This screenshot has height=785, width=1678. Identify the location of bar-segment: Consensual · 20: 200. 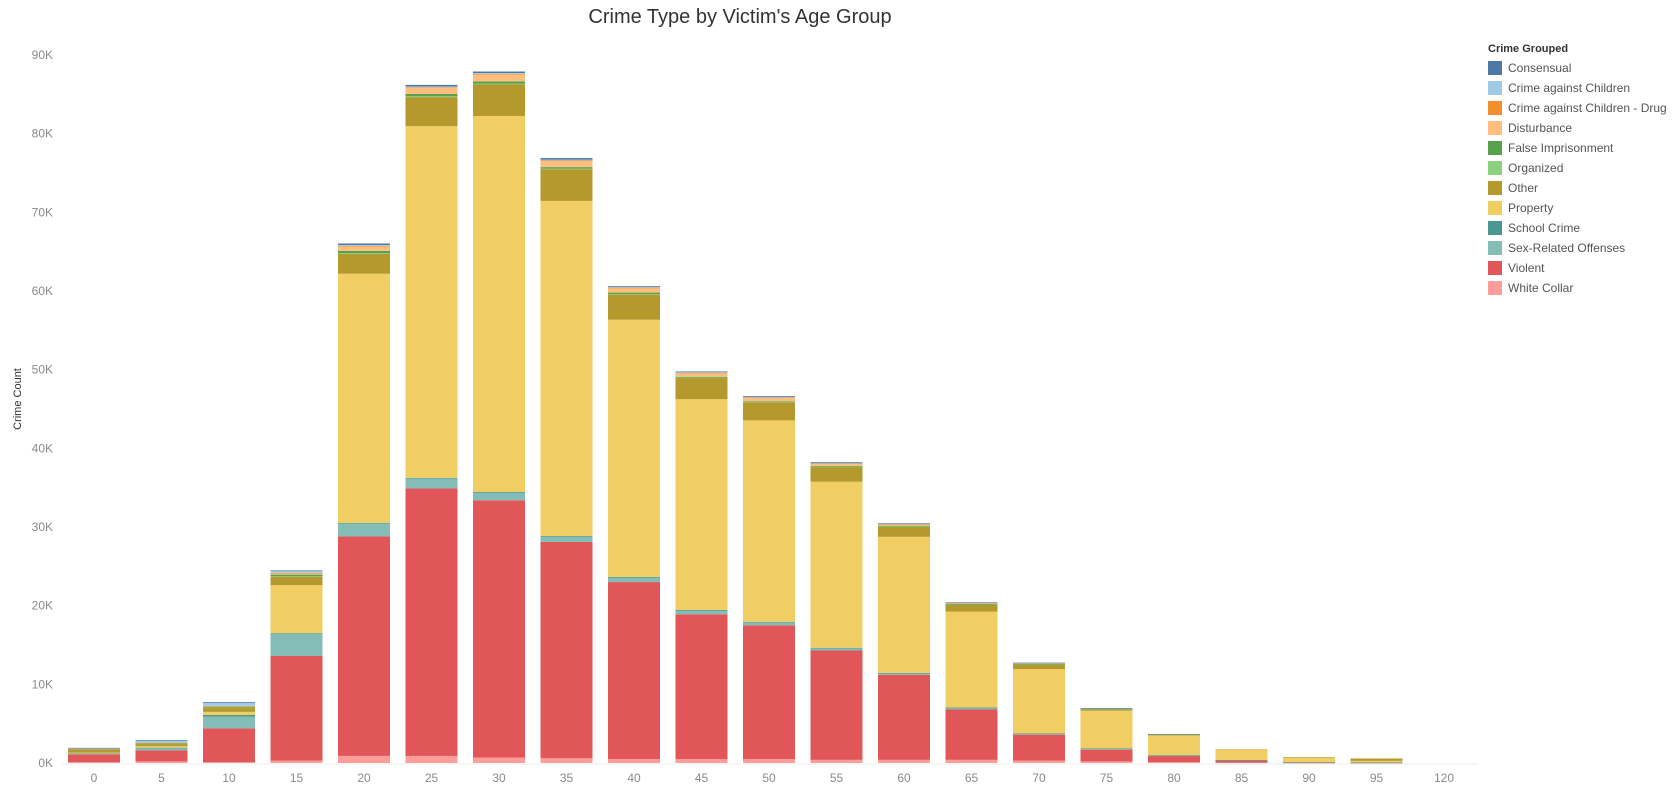
(364, 244).